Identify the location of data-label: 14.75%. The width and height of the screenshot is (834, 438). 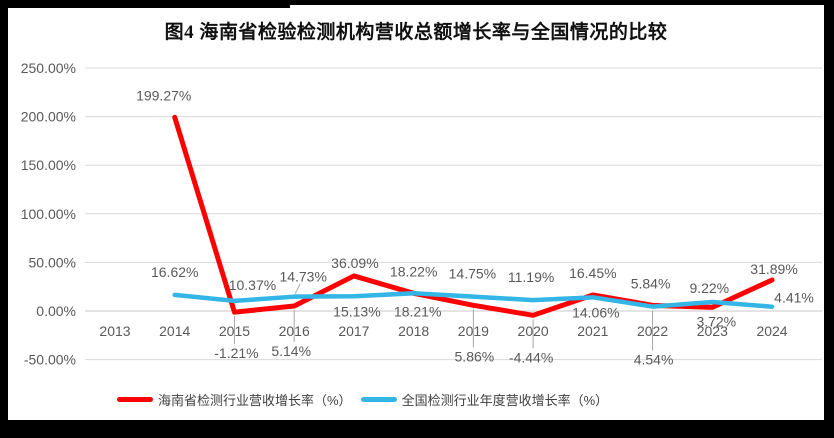
(472, 274).